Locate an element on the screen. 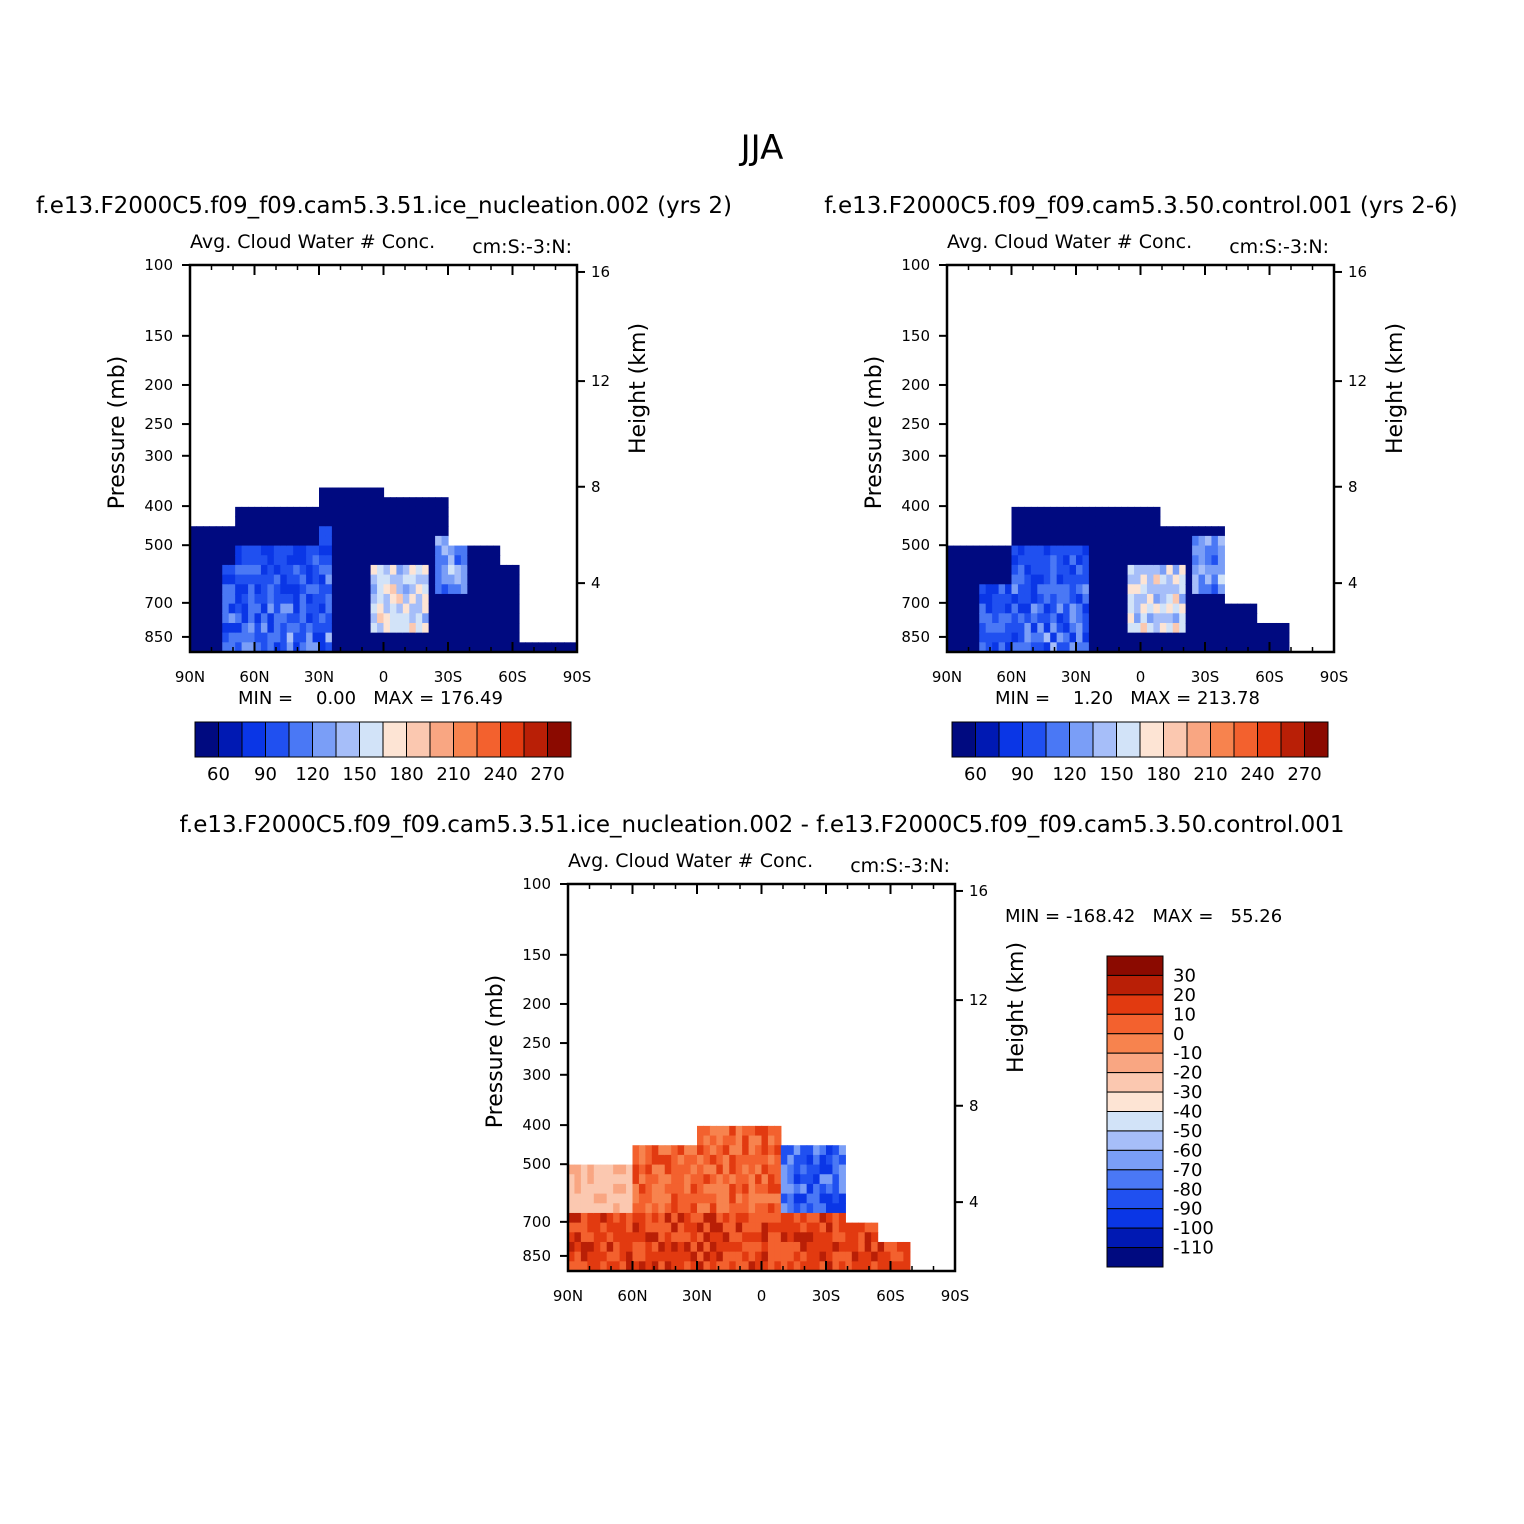  p3-y2label: Height (km) is located at coordinates (1016, 1007).